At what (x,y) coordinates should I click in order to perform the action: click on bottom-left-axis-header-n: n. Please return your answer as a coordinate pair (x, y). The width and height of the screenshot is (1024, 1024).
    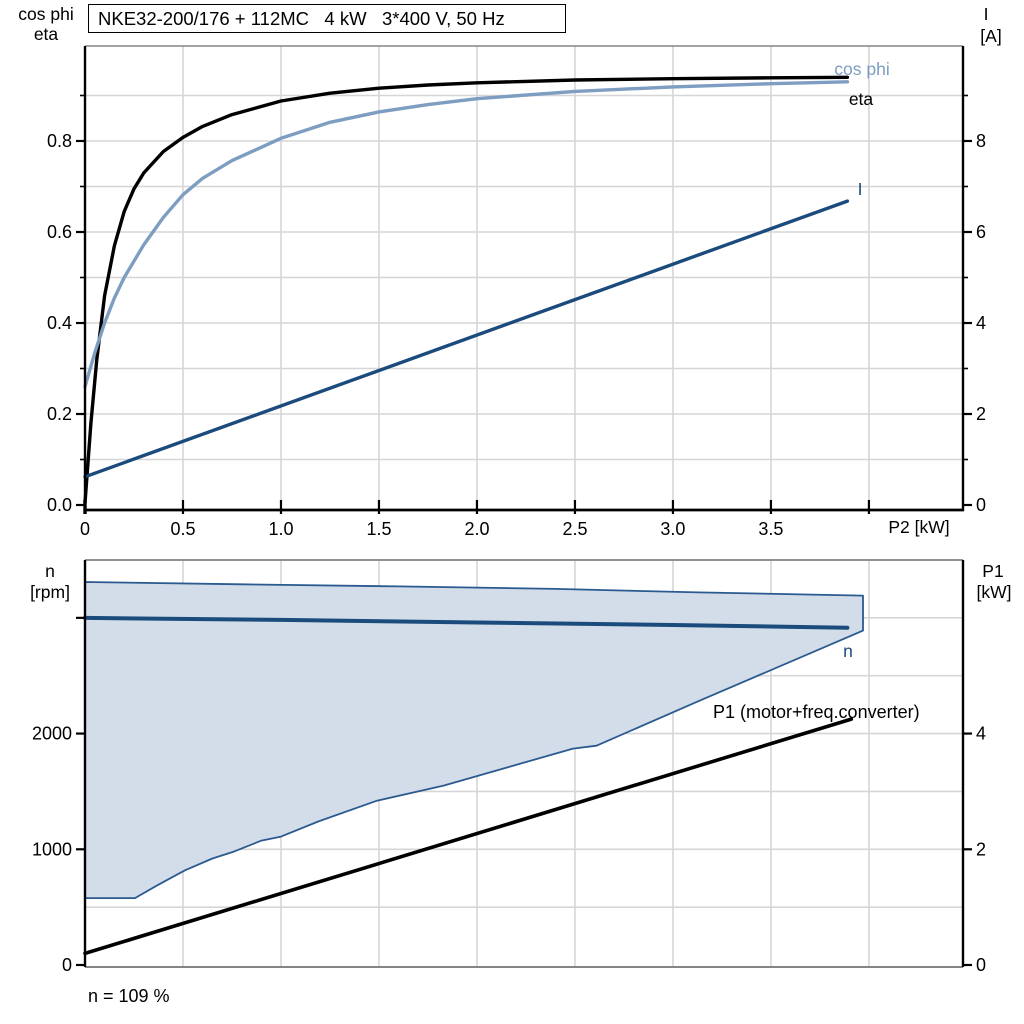
    Looking at the image, I should click on (50, 571).